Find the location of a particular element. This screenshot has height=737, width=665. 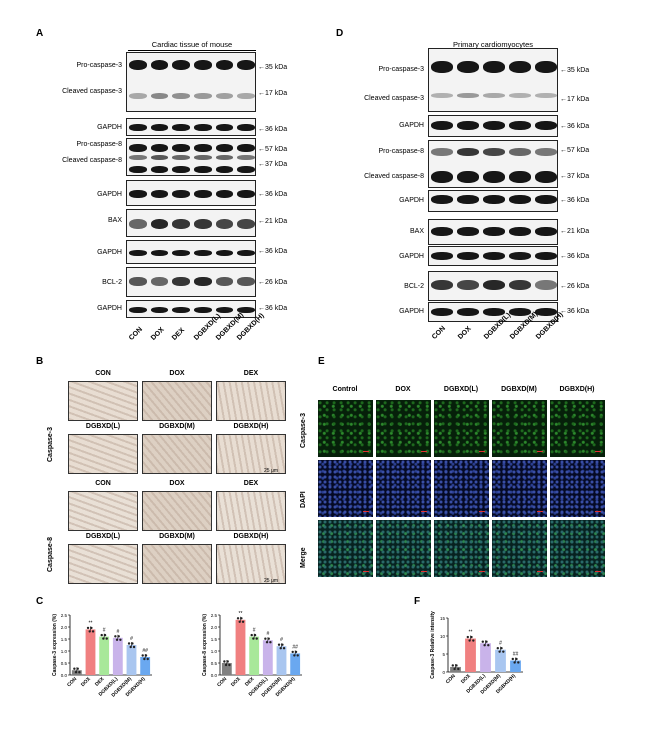

ihc-title: DGBXD(H) is located at coordinates (251, 426).